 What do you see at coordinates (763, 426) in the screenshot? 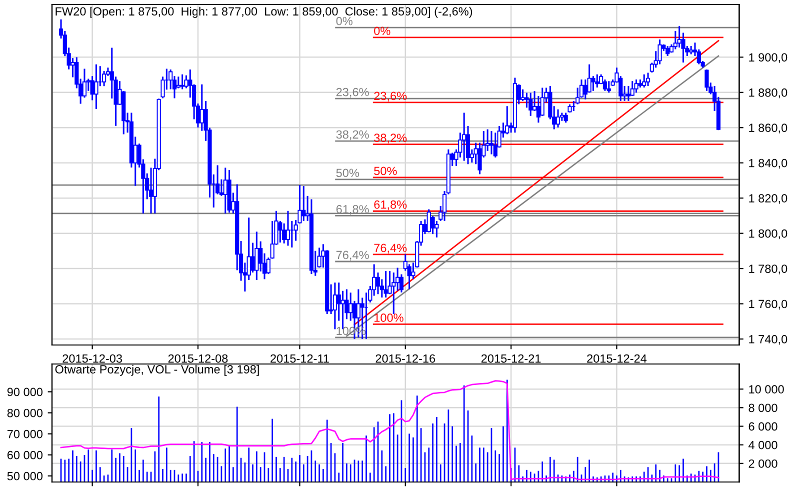
I see `y2-tick-label: 6 000` at bounding box center [763, 426].